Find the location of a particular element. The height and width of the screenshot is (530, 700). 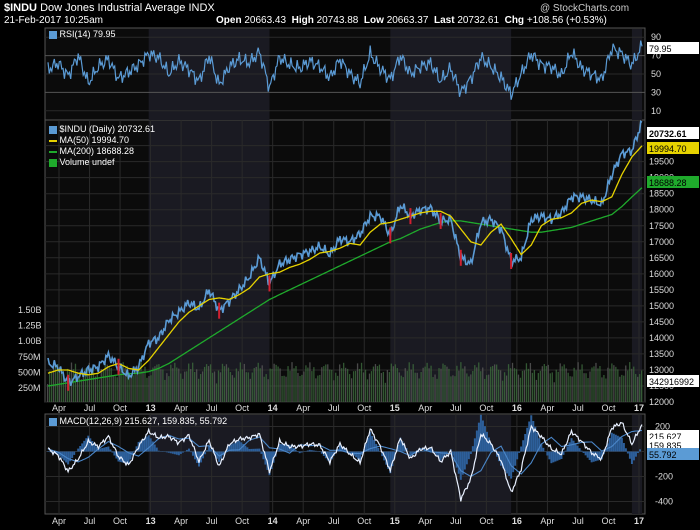

ma50-swatch-icon is located at coordinates (53, 140).